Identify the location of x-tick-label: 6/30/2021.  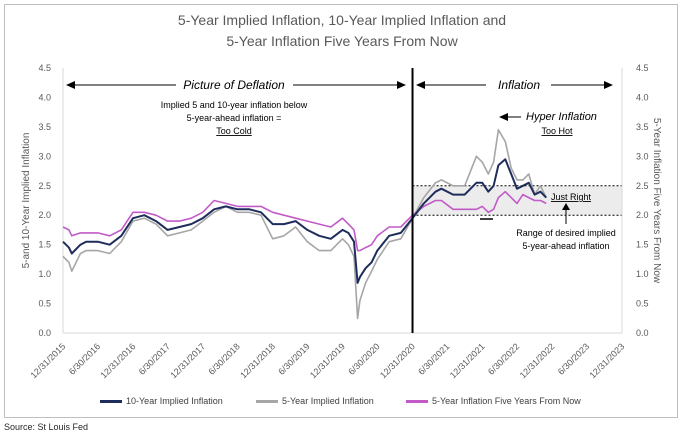
(433, 358).